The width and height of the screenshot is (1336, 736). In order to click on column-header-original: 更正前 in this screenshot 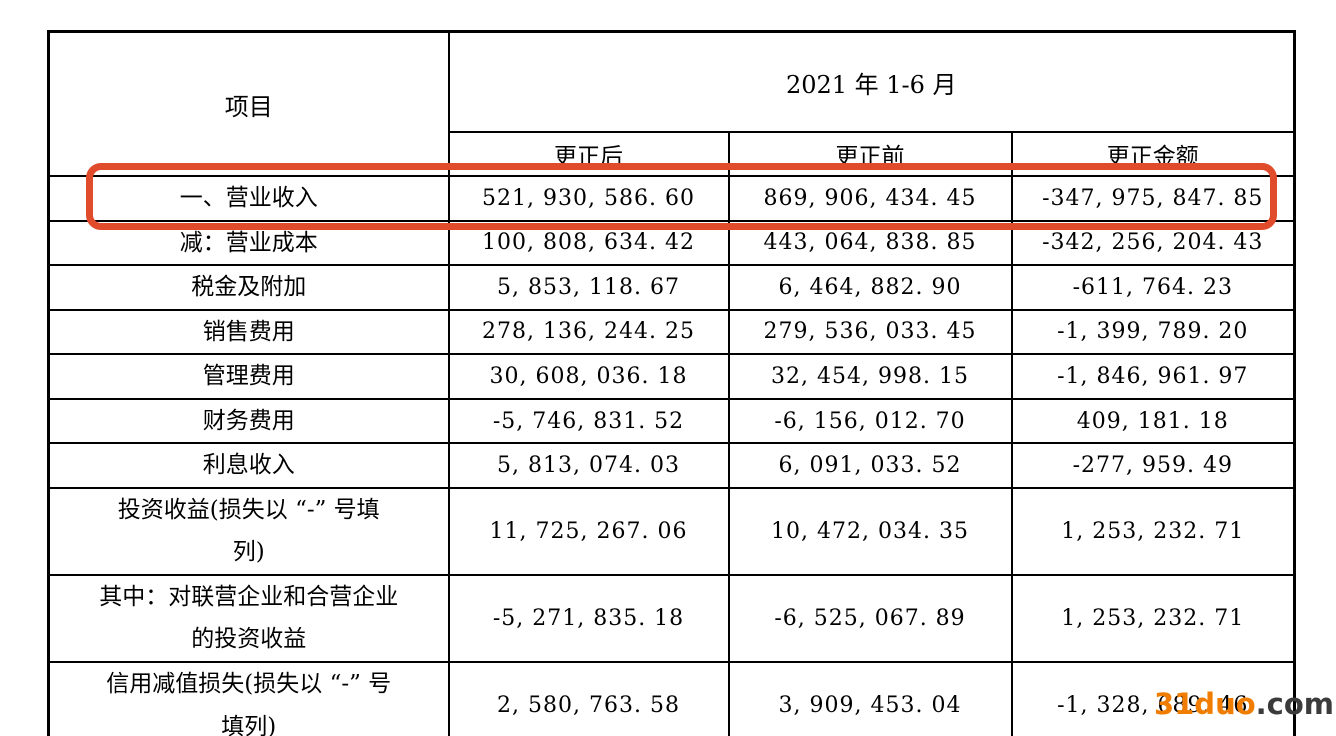, I will do `click(870, 154)`.